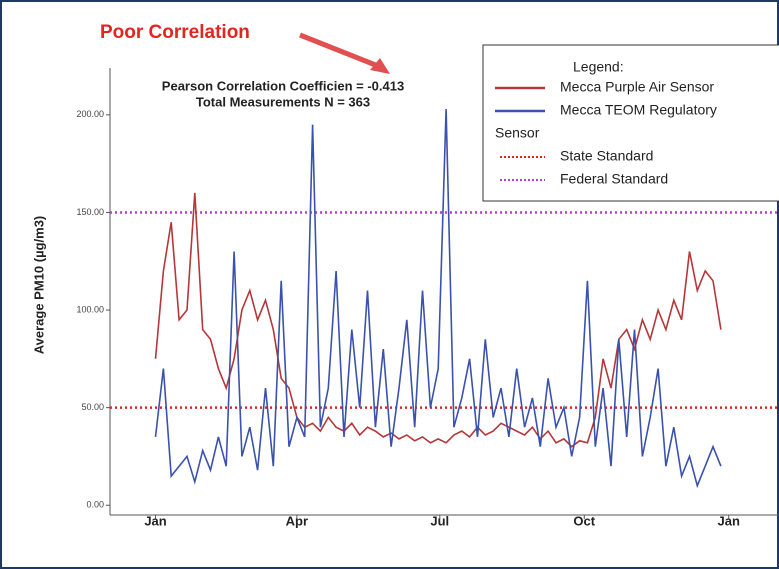  I want to click on y-tick-label: 200.00, so click(90, 114).